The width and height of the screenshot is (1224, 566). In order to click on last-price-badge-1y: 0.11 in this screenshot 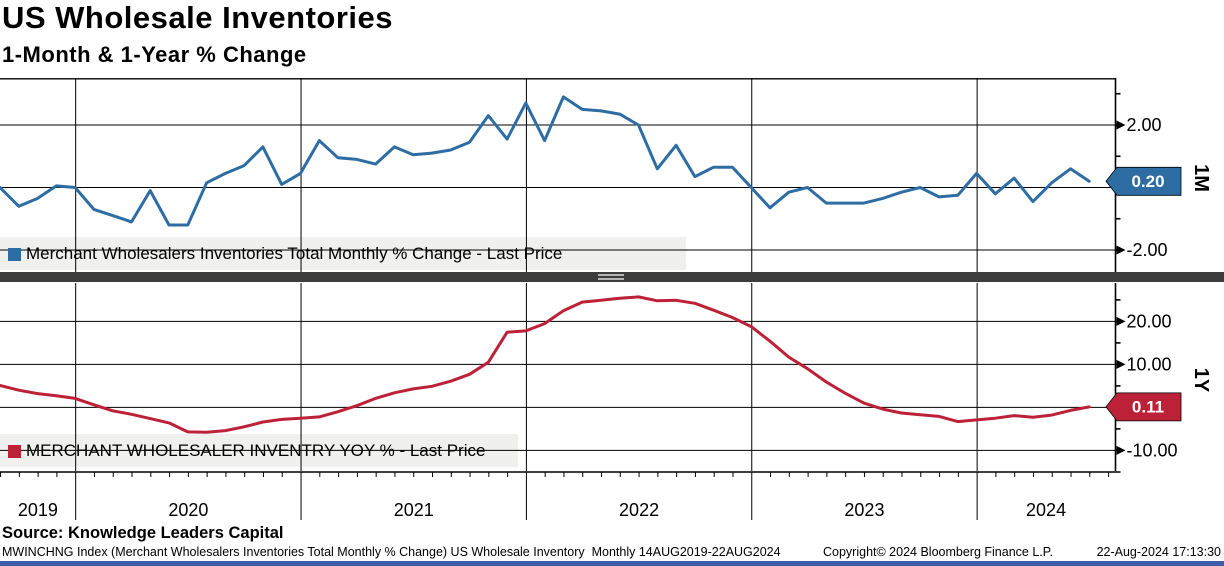, I will do `click(1143, 407)`.